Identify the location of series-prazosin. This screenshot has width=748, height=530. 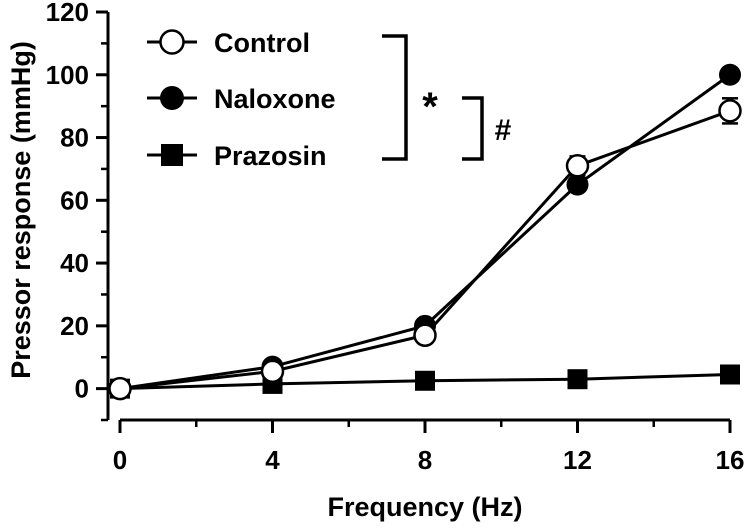
(425, 381).